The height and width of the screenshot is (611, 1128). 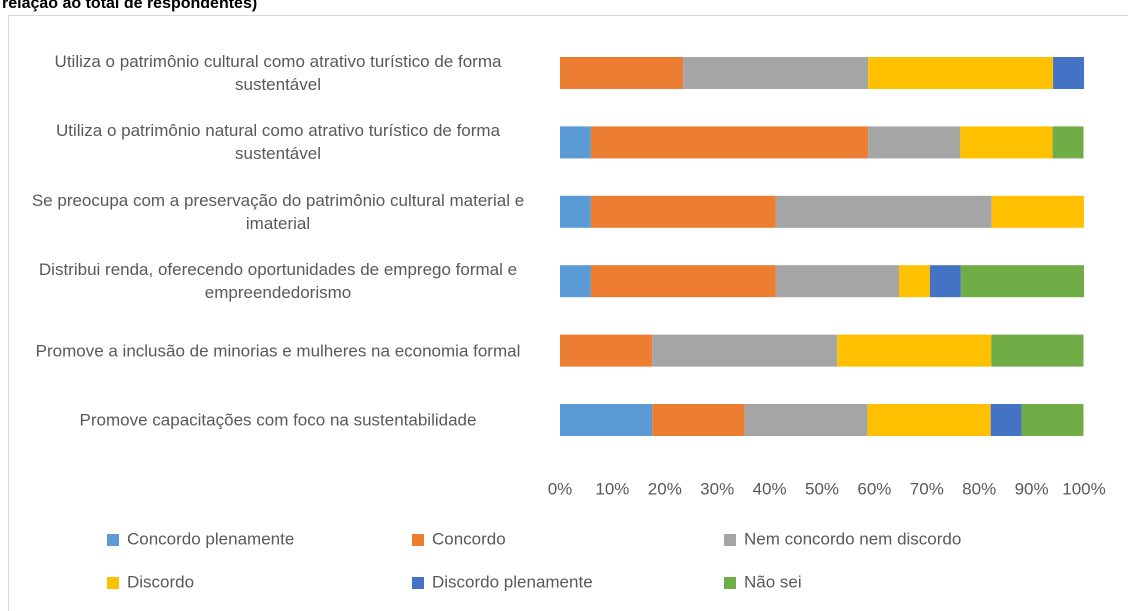 I want to click on x-tick-label: 0%, so click(x=560, y=488).